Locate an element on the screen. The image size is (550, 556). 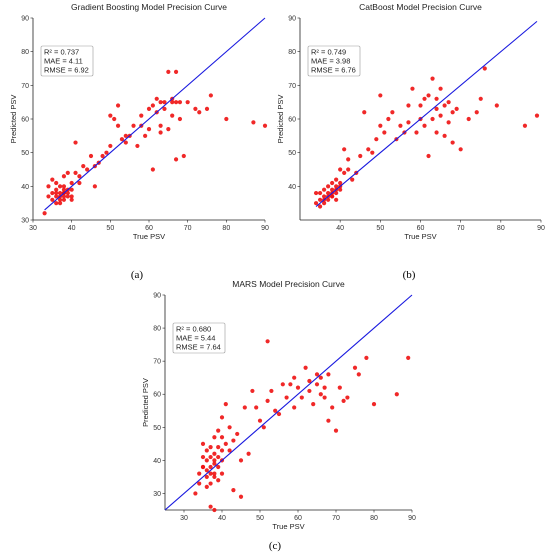
x-tick-label: 30 is located at coordinates (33, 228).